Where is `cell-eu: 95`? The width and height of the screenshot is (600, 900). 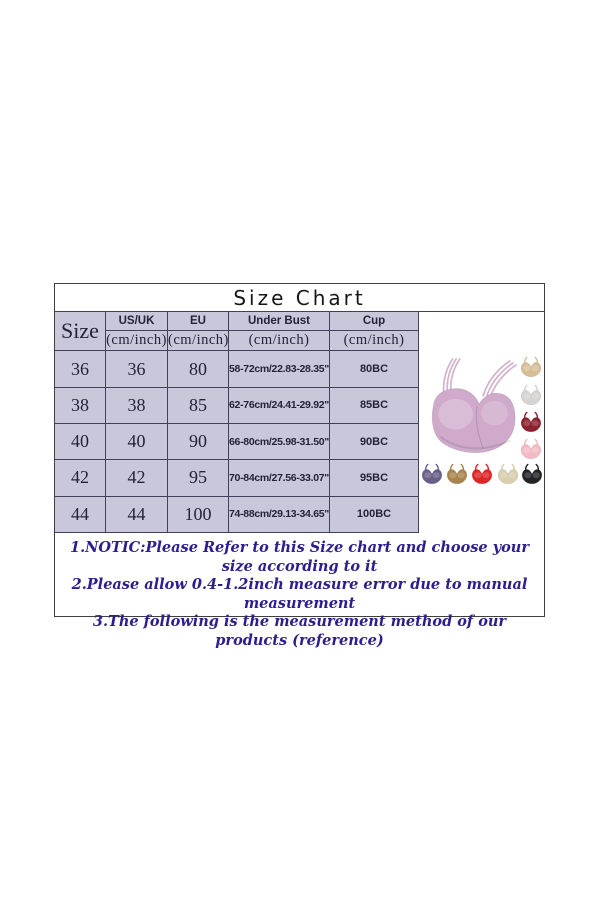
cell-eu: 95 is located at coordinates (198, 478).